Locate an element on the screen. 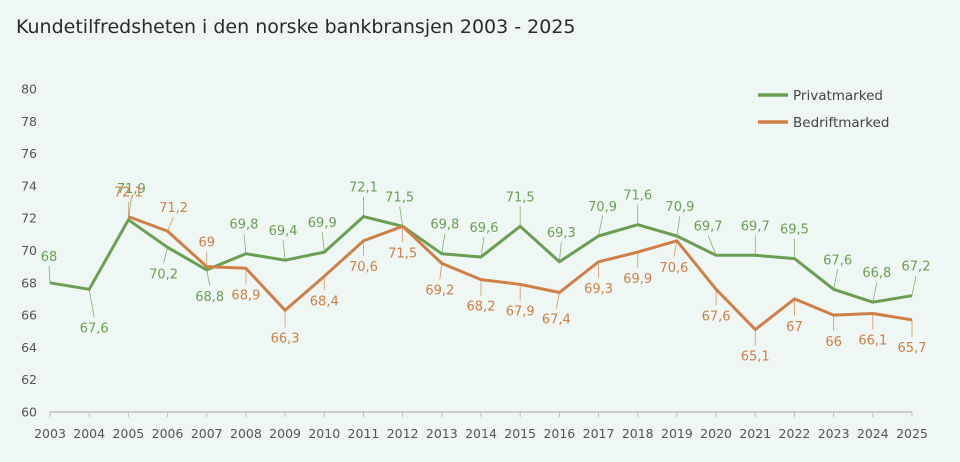  data-label: 66,8 is located at coordinates (876, 273).